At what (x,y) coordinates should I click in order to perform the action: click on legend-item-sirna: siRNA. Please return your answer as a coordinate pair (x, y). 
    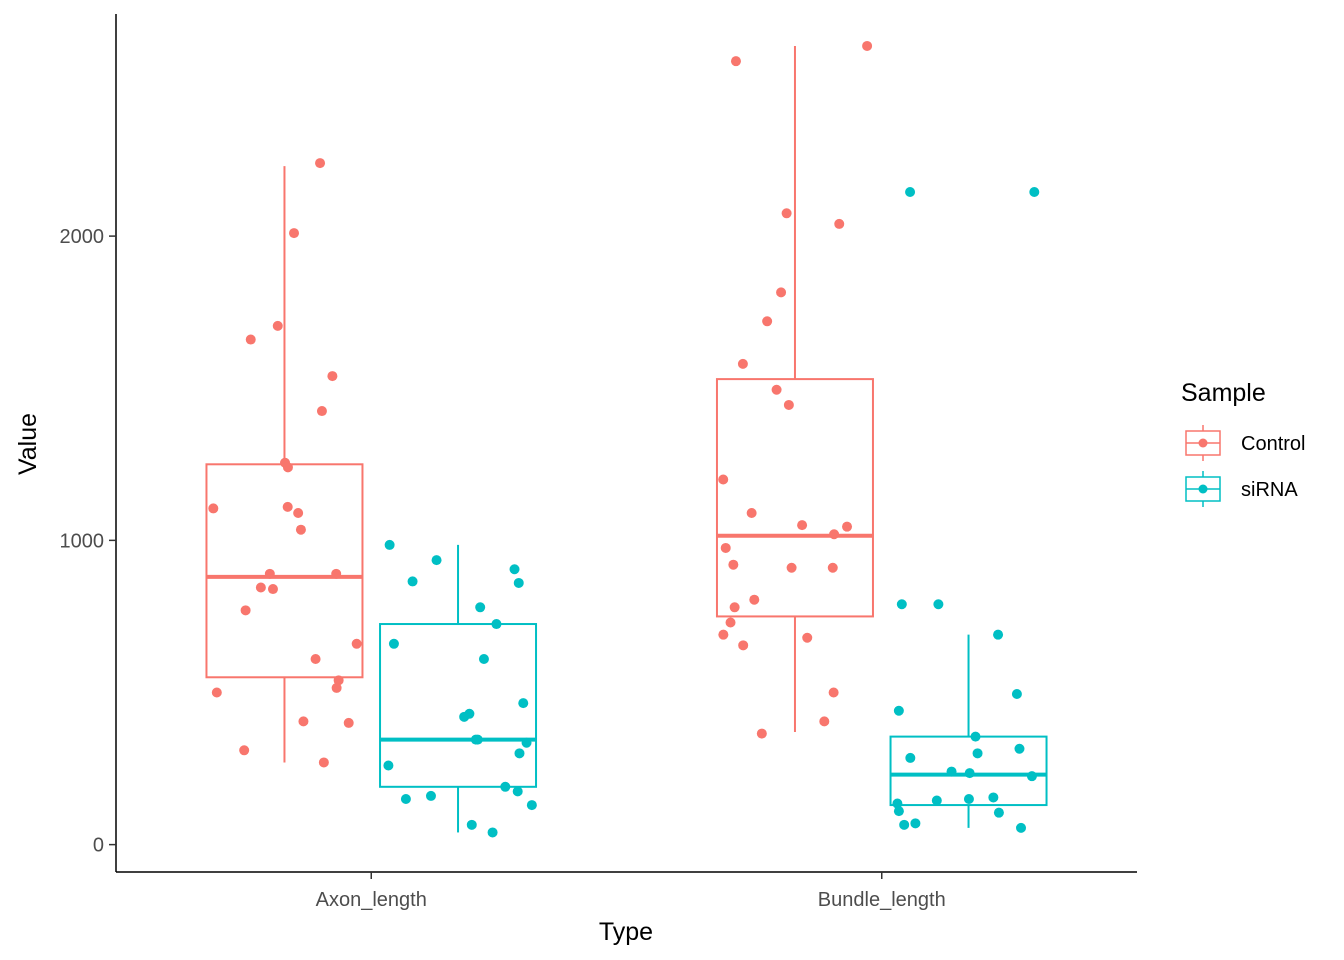
    Looking at the image, I should click on (1241, 489).